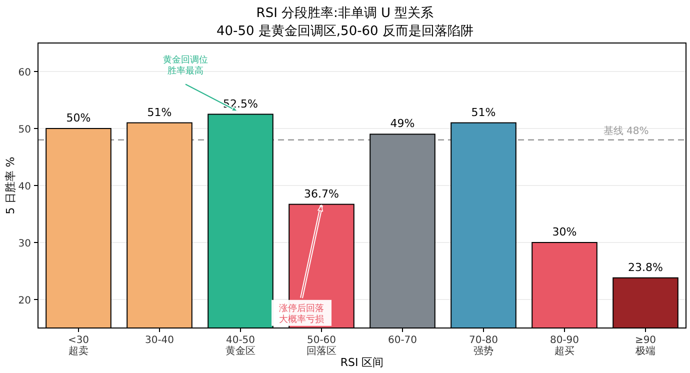 This screenshot has width=690, height=373. What do you see at coordinates (645, 346) in the screenshot?
I see `x-tick-label: ≥90 极端` at bounding box center [645, 346].